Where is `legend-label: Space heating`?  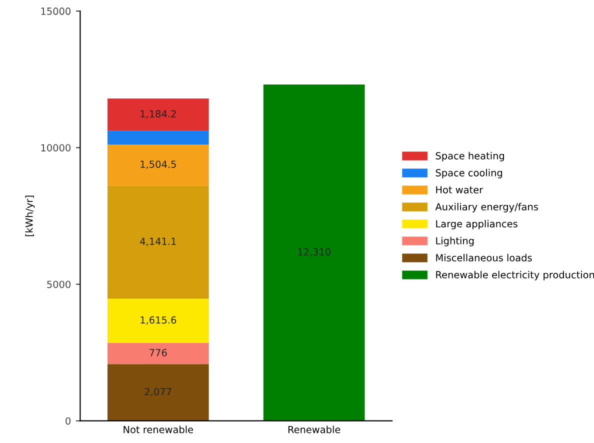
legend-label: Space heating is located at coordinates (470, 157).